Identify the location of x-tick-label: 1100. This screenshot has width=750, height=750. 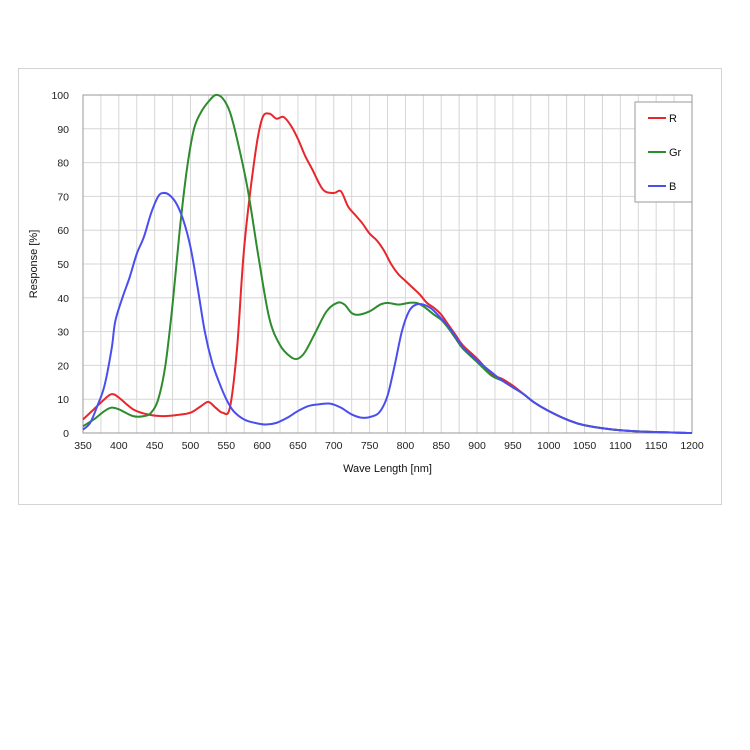
(620, 446).